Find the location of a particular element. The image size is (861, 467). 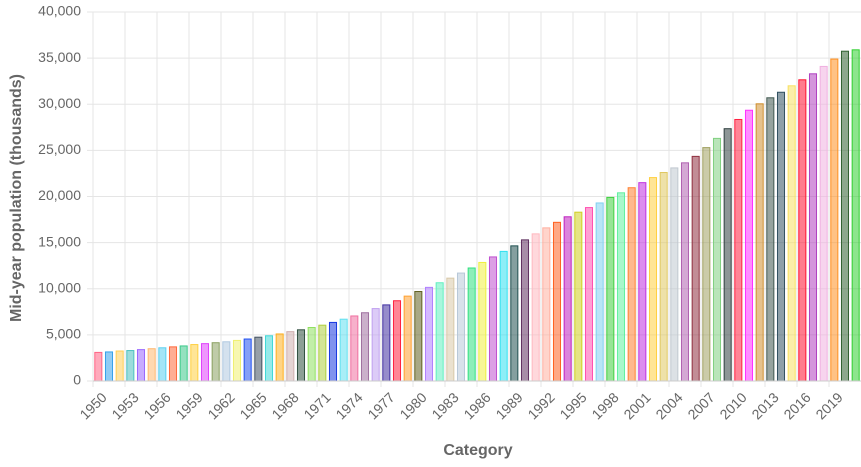

x-tick-label: 1995 is located at coordinates (572, 405).